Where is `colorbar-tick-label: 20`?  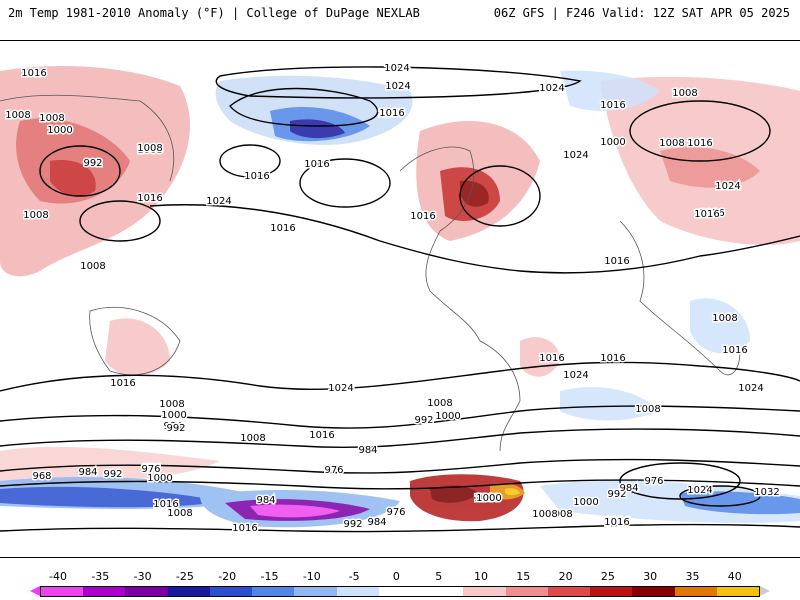
colorbar-tick-label: 20 is located at coordinates (565, 576).